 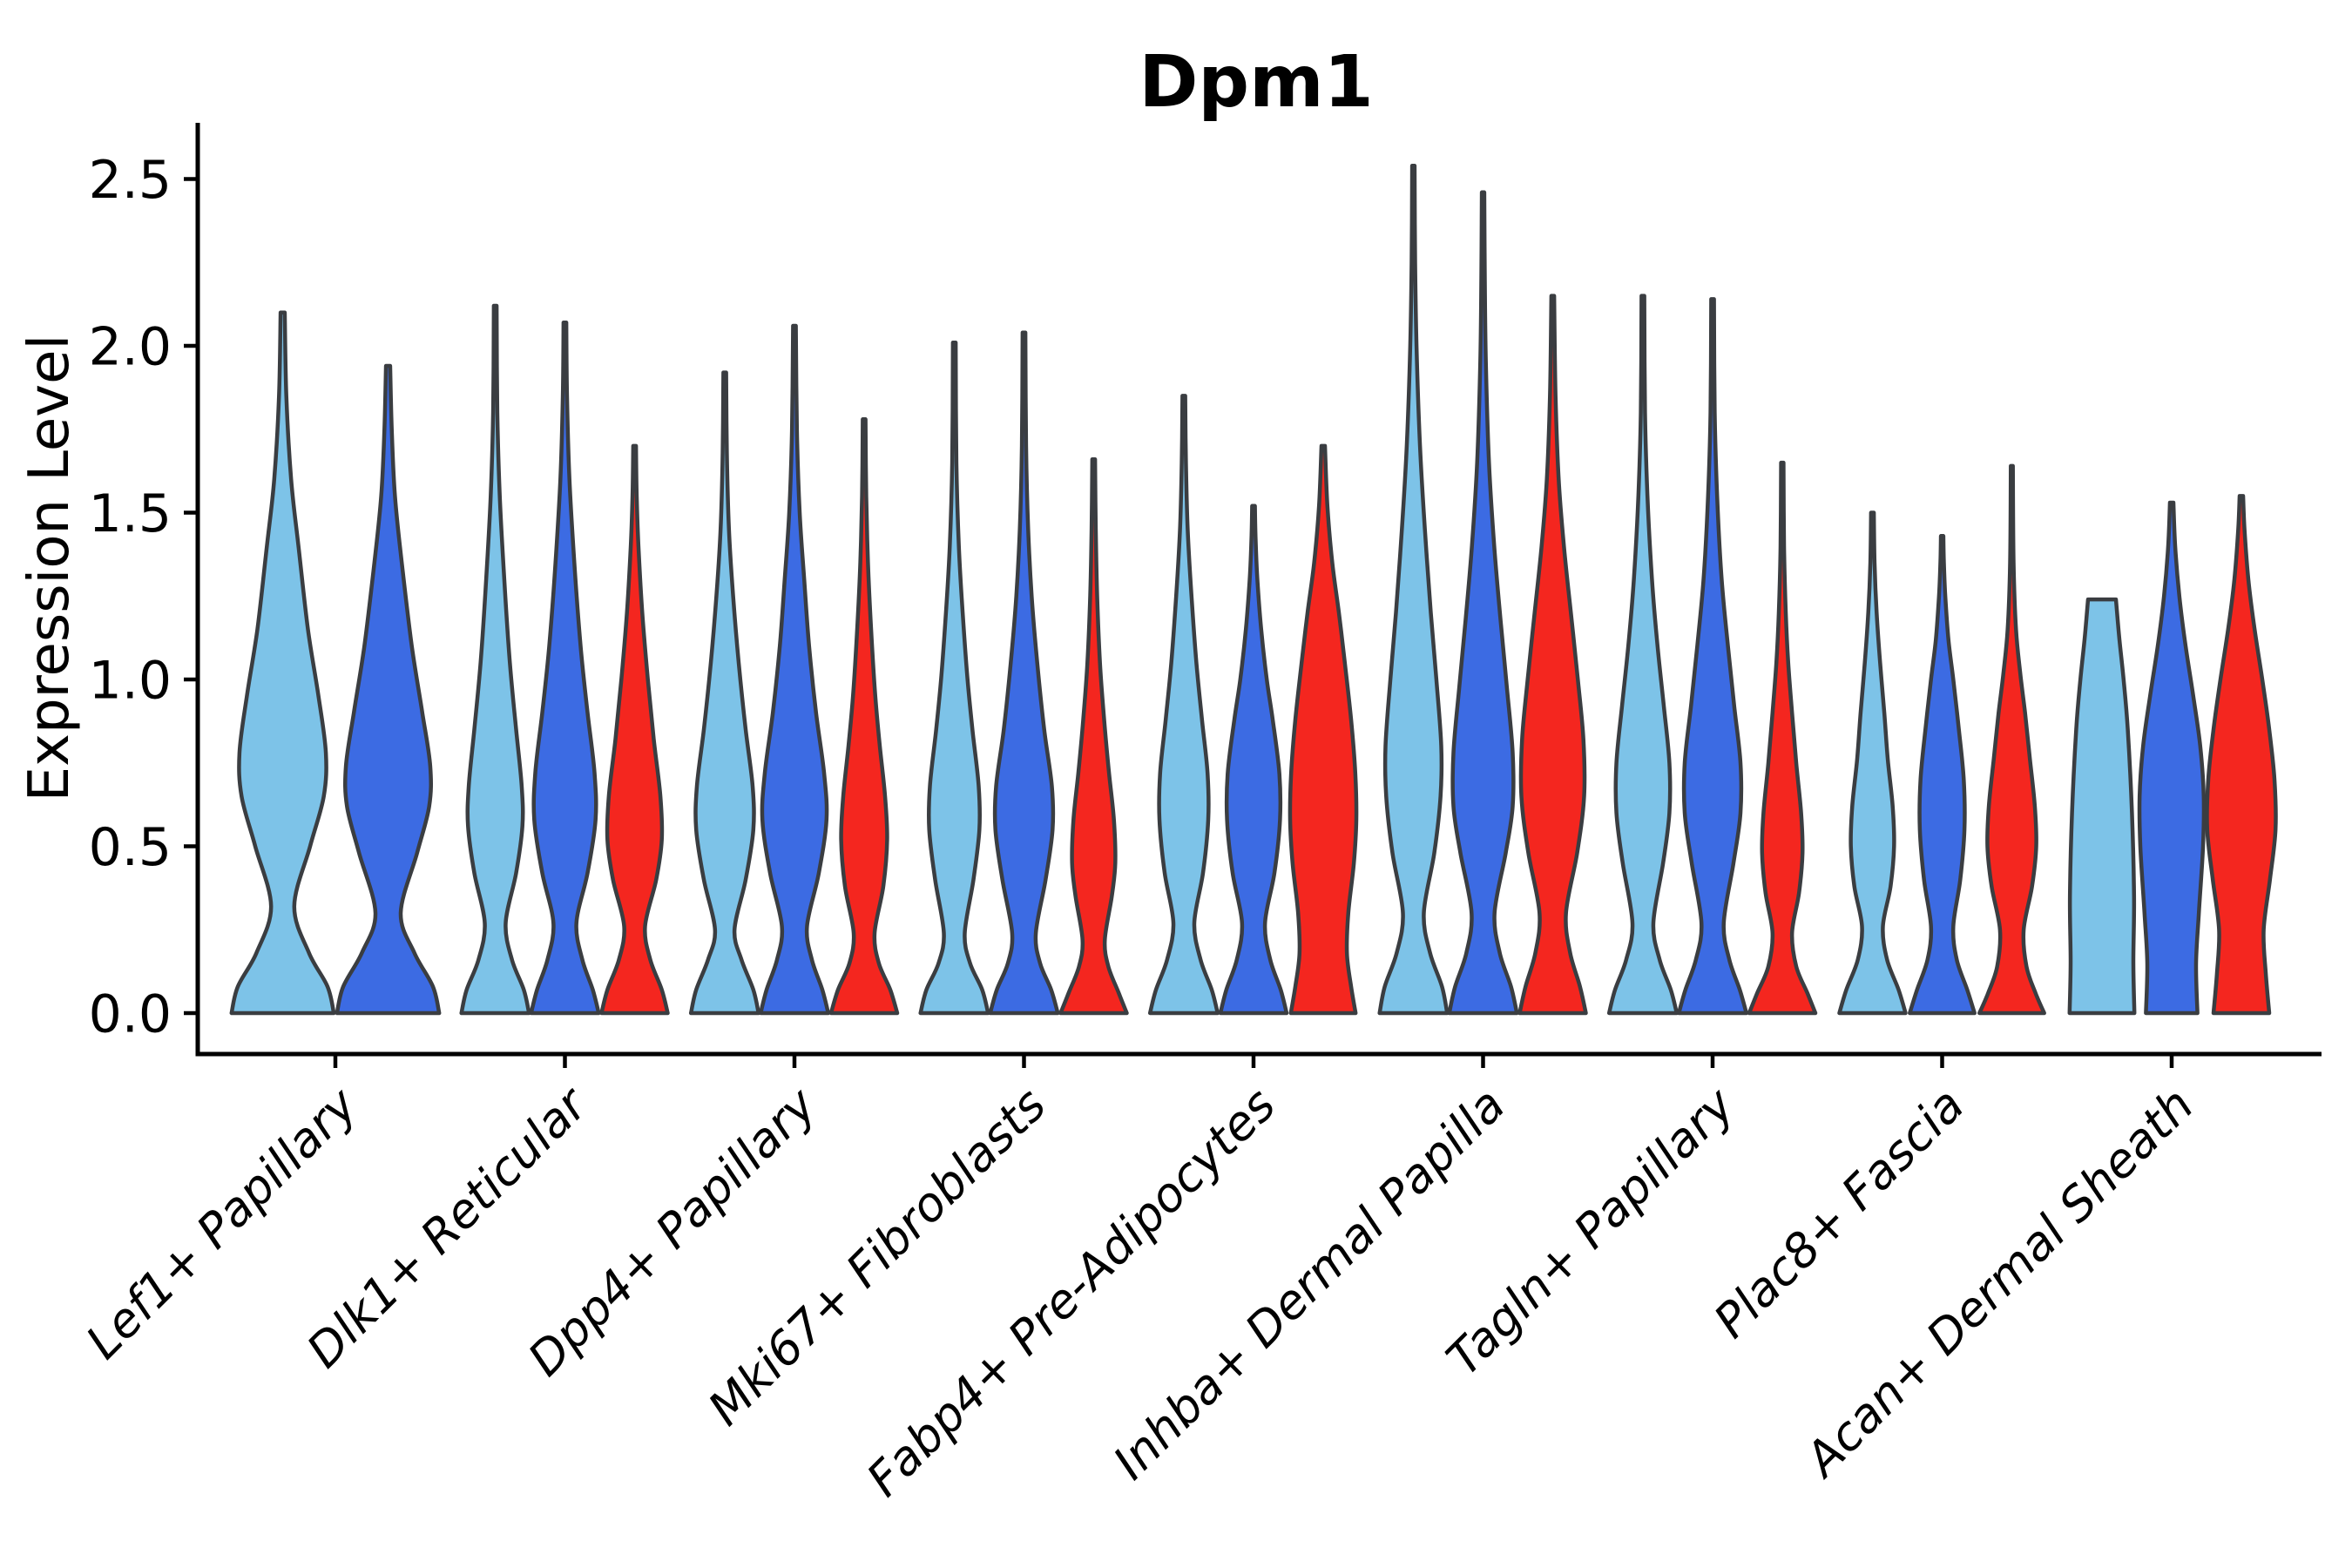 I want to click on y-tick-label: 0.0, so click(x=130, y=1014).